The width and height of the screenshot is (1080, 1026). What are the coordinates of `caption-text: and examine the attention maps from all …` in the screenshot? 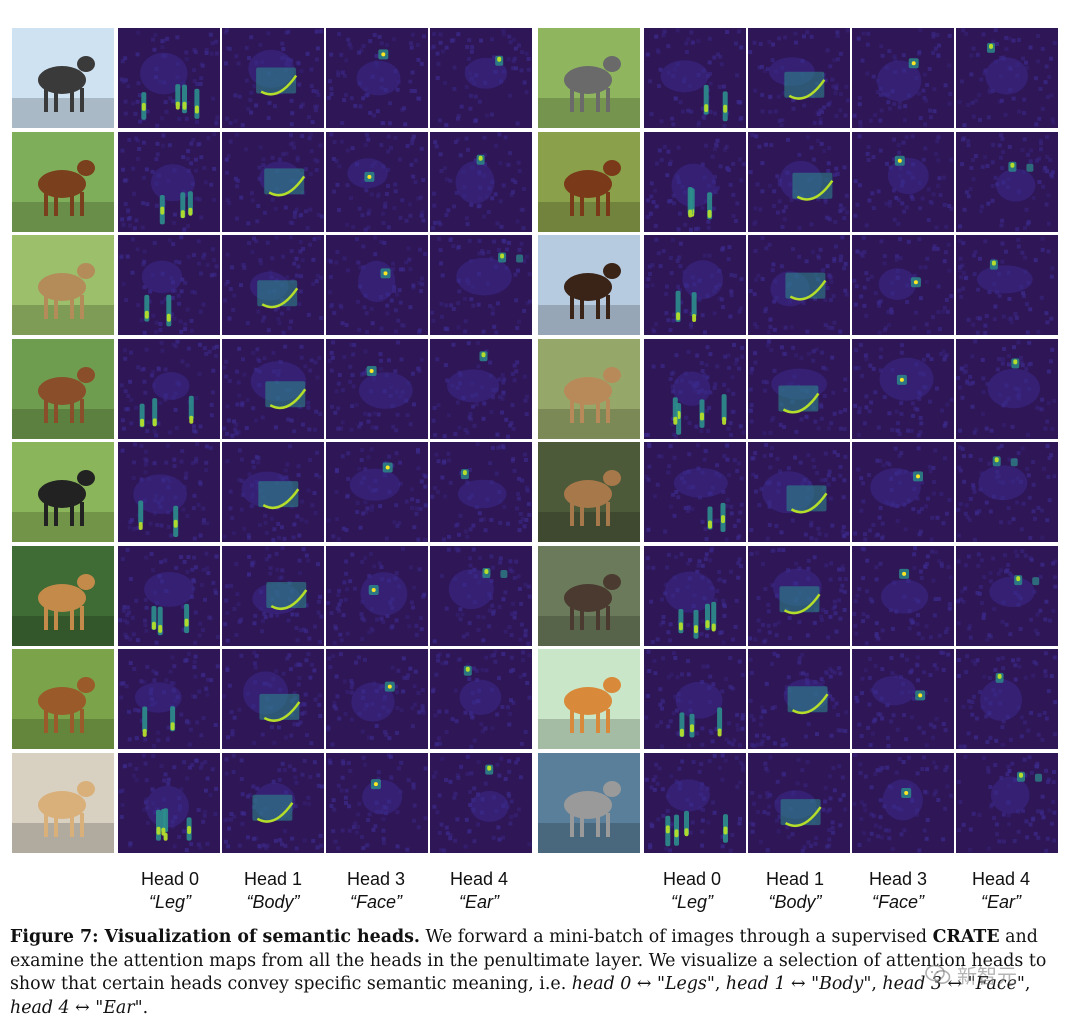 It's located at (528, 960).